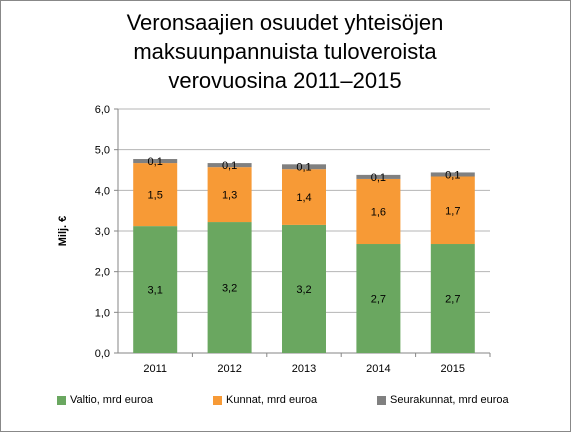  What do you see at coordinates (285, 80) in the screenshot?
I see `chart-title-line-3: verovuosina 2011–2015` at bounding box center [285, 80].